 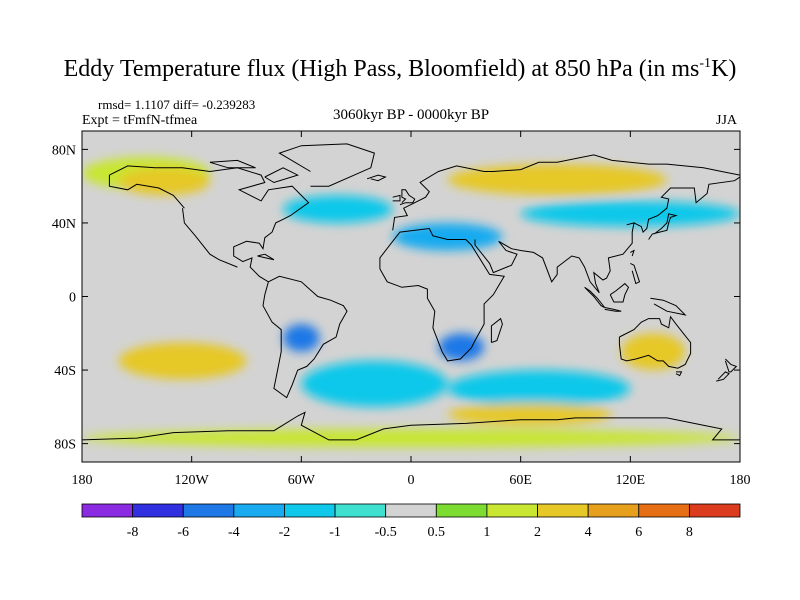 I want to click on x-tick-label: 0, so click(x=411, y=480).